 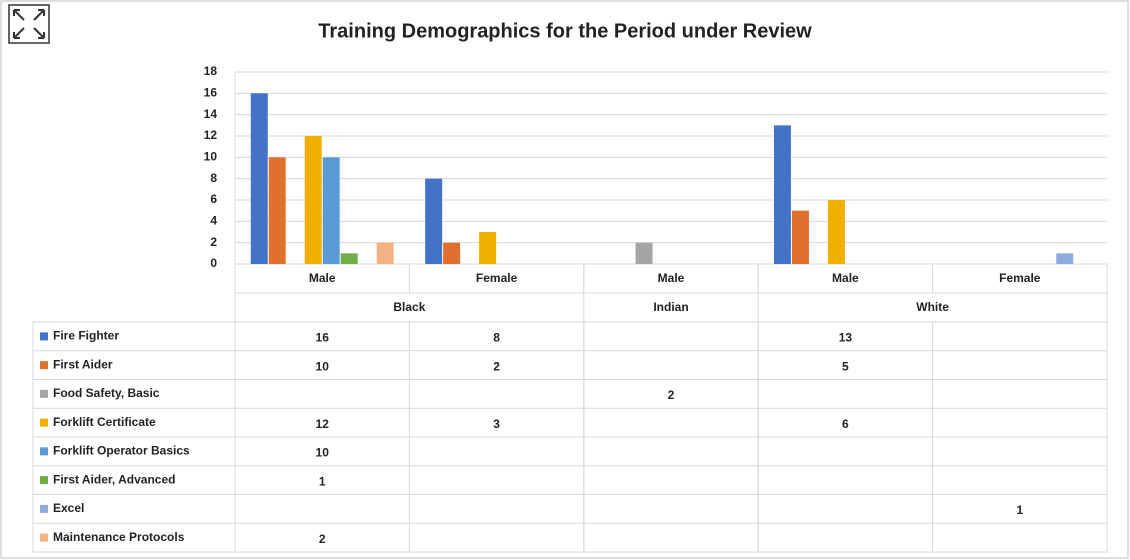 I want to click on legend-label: Excel, so click(x=68, y=508).